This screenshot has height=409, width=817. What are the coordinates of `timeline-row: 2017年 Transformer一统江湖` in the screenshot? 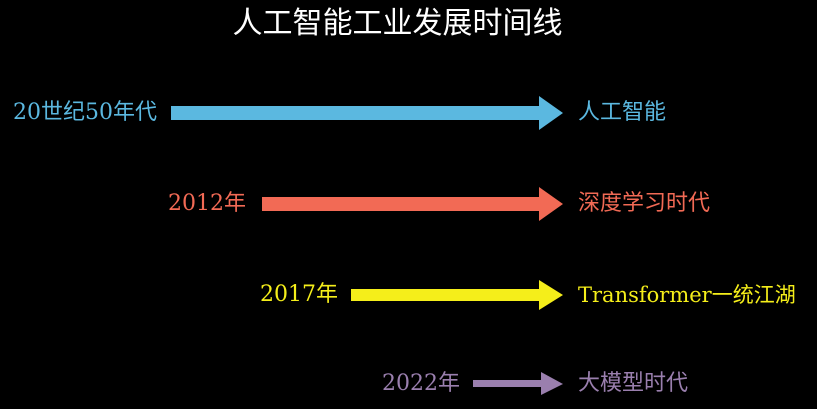 It's located at (408, 295).